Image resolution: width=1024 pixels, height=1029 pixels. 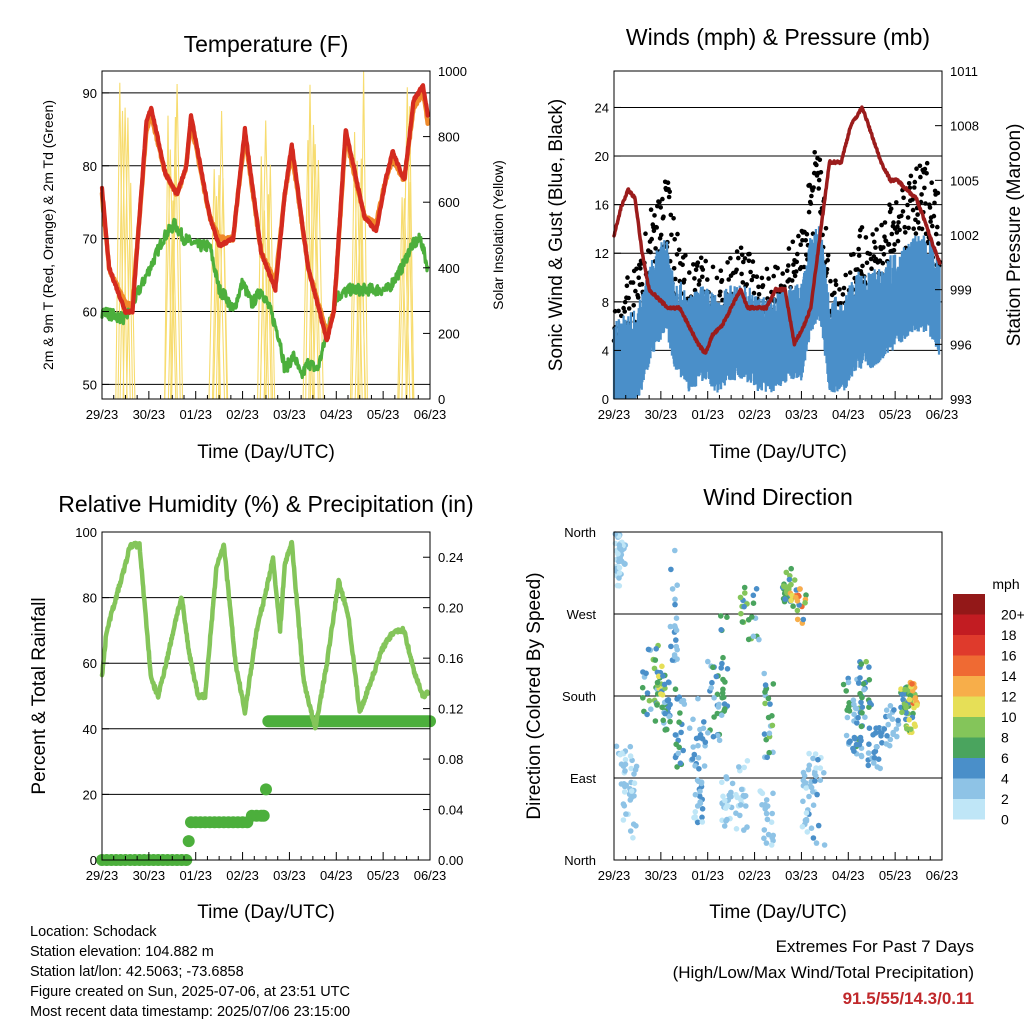 I want to click on x-tick-label: 03/23, so click(x=289, y=875).